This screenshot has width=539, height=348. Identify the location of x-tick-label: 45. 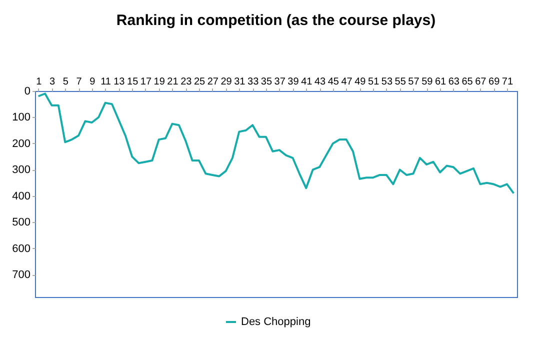
(334, 82).